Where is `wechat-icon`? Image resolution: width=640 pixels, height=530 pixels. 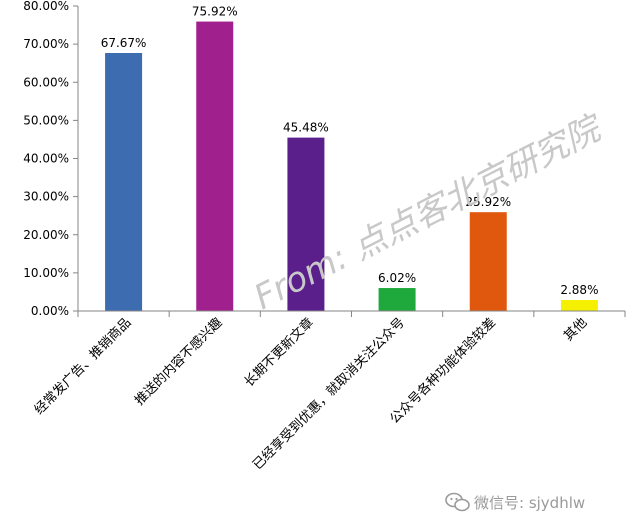
wechat-icon is located at coordinates (457, 502).